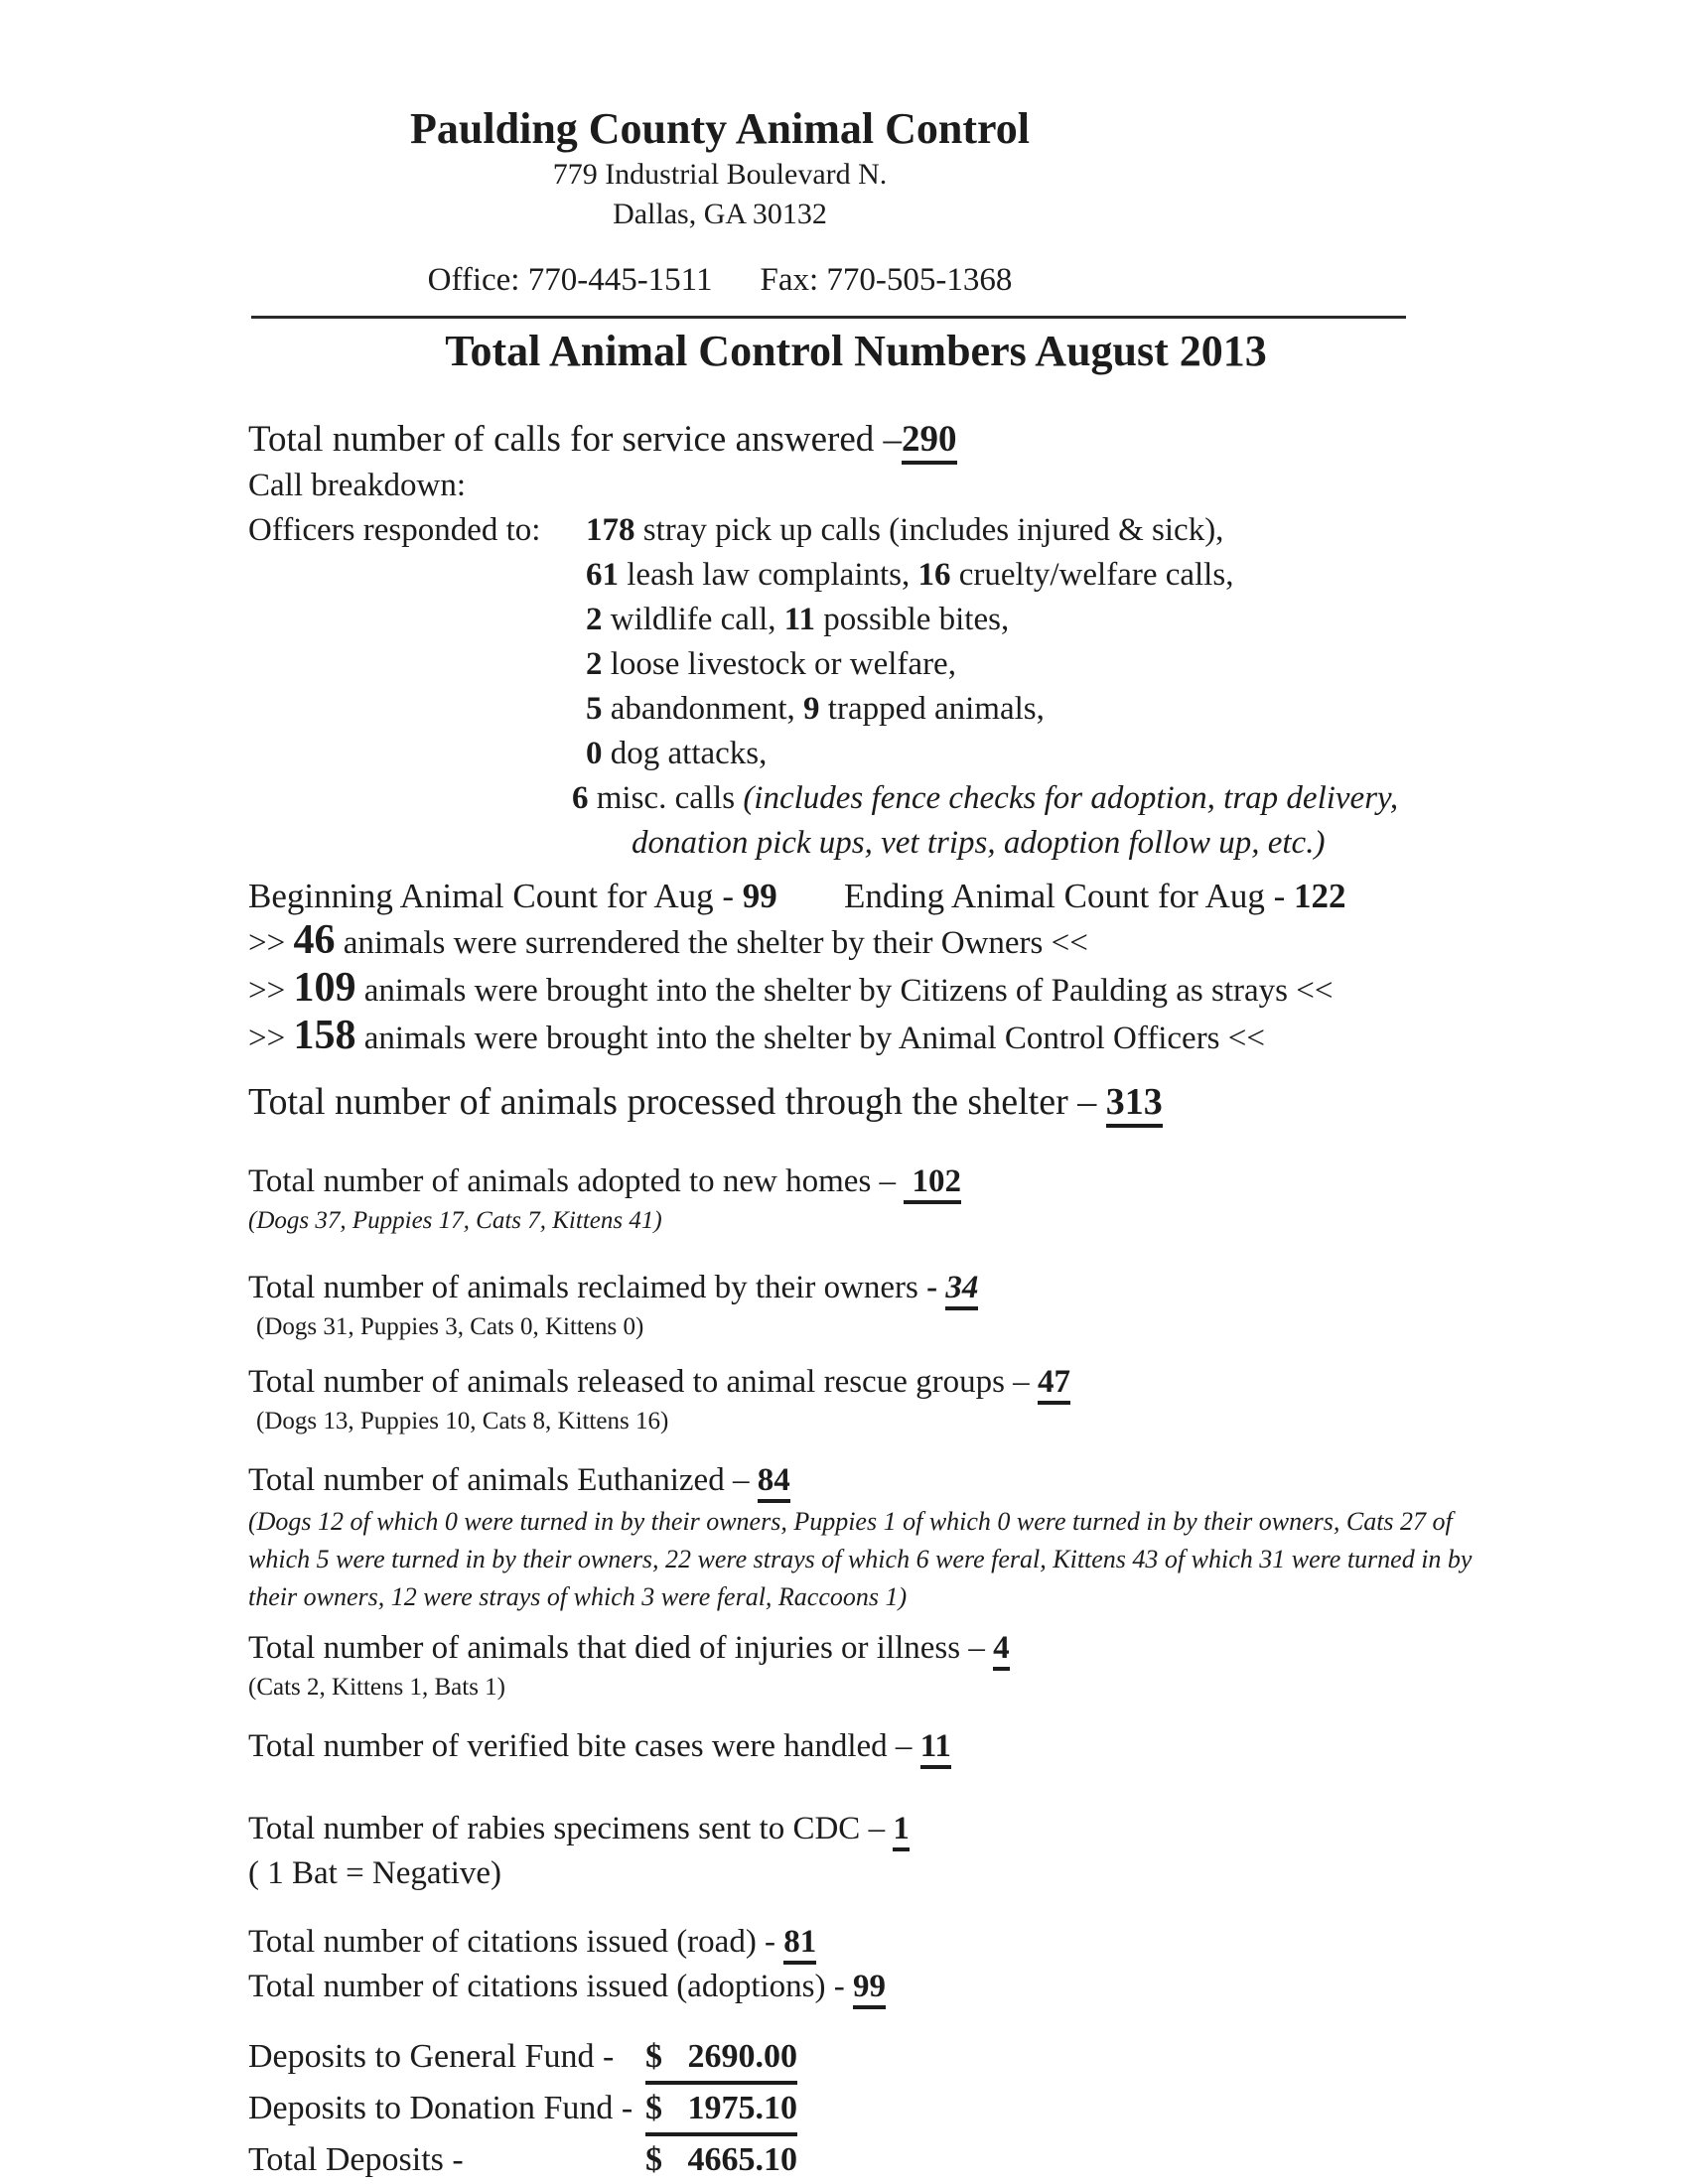 The image size is (1688, 2184). I want to click on text-run: 34, so click(962, 1290).